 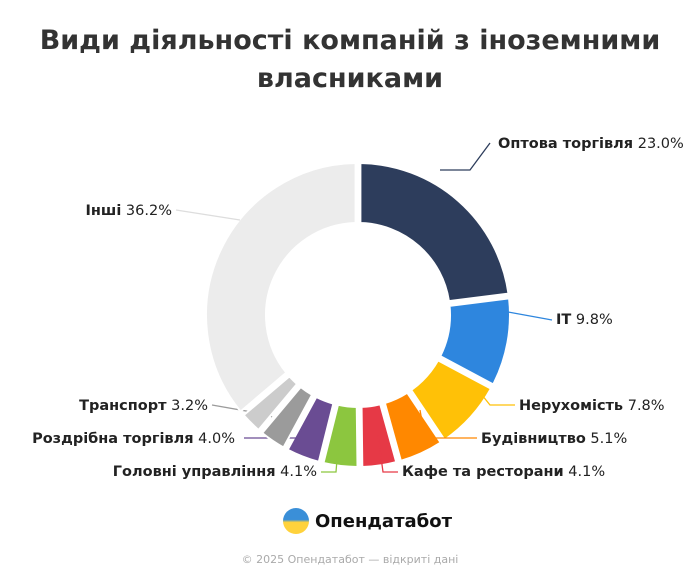 I want to click on slice-label: Кафе та ресторани 4.1%, so click(x=503, y=472).